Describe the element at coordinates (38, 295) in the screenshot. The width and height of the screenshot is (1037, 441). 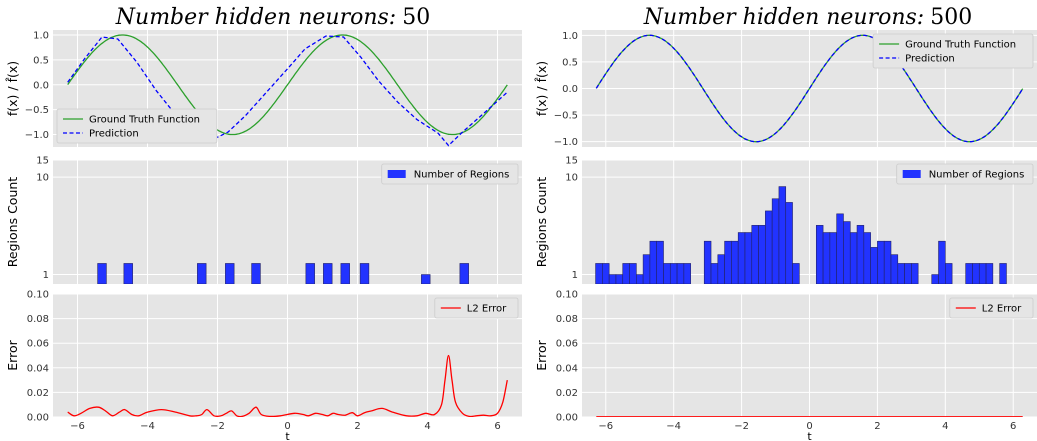
I see `y-tick-label: 0.10` at that location.